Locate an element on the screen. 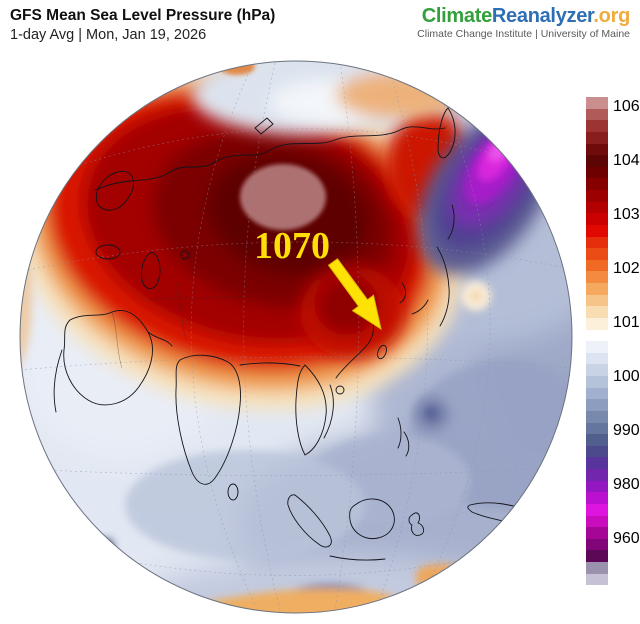 The image size is (640, 624). colorbar-tick: 1040 is located at coordinates (626, 160).